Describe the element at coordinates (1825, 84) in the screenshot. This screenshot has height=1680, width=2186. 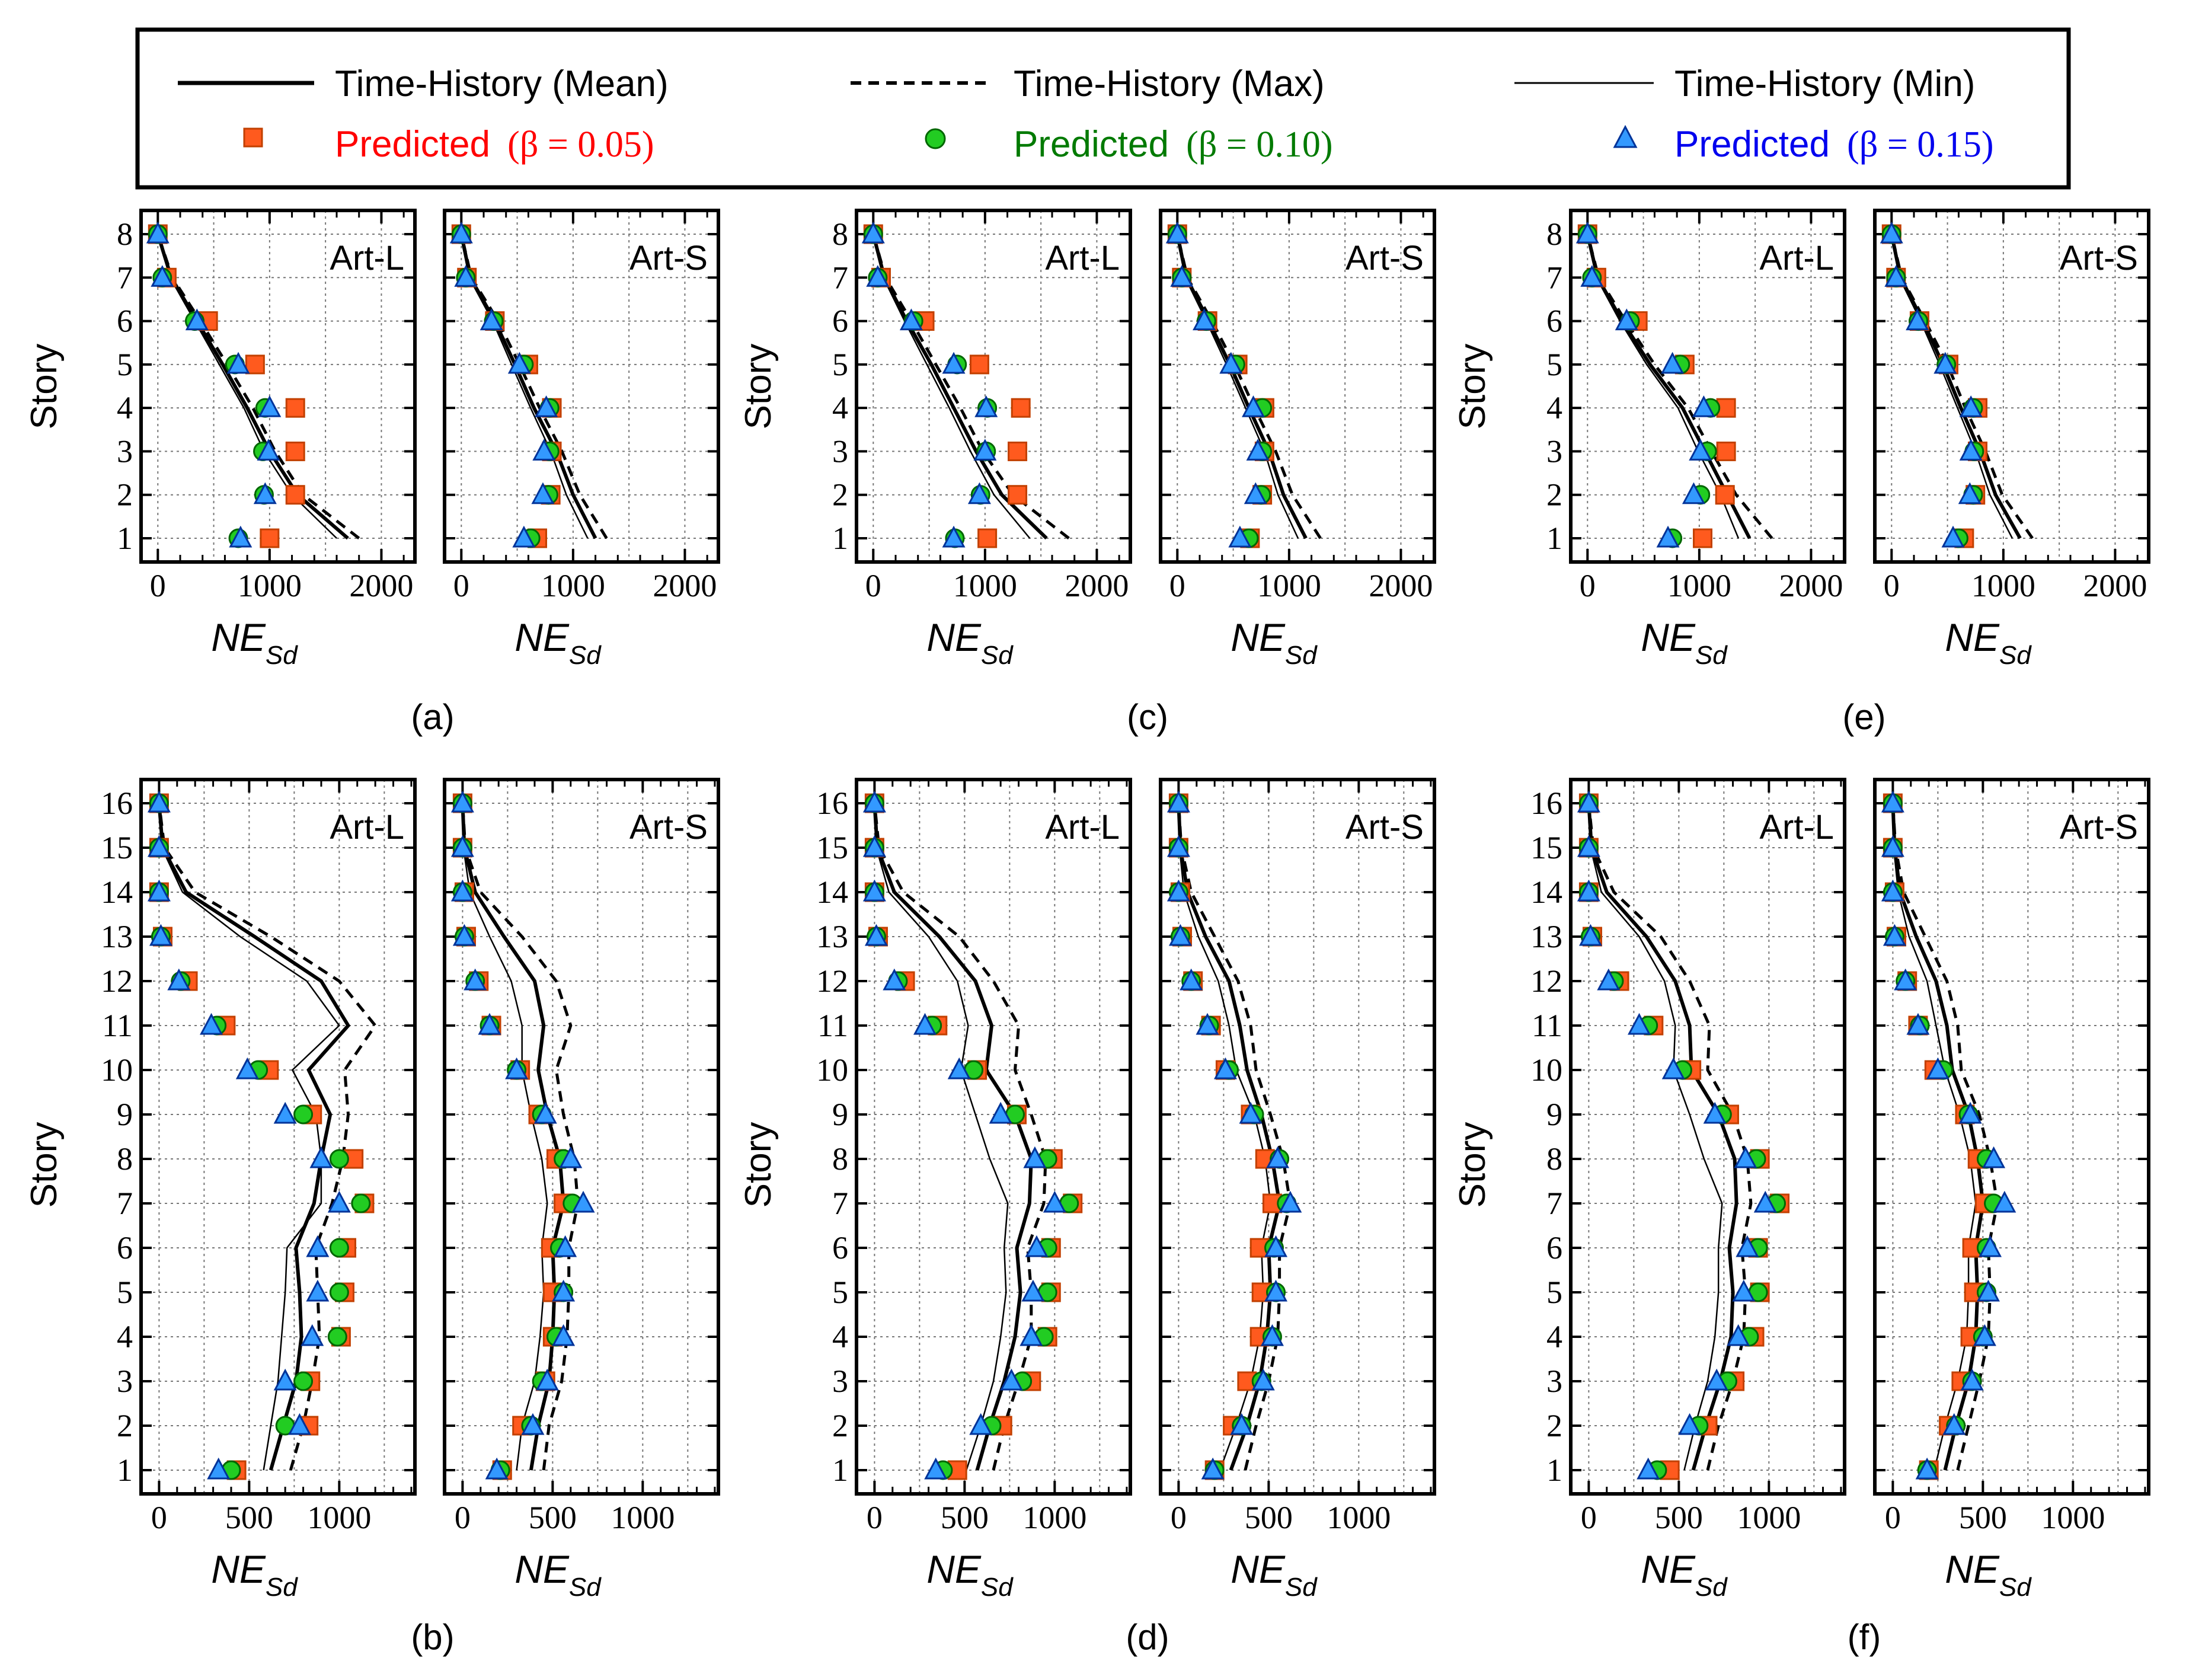
I see `legend-min-label: Time-History (Min)` at that location.